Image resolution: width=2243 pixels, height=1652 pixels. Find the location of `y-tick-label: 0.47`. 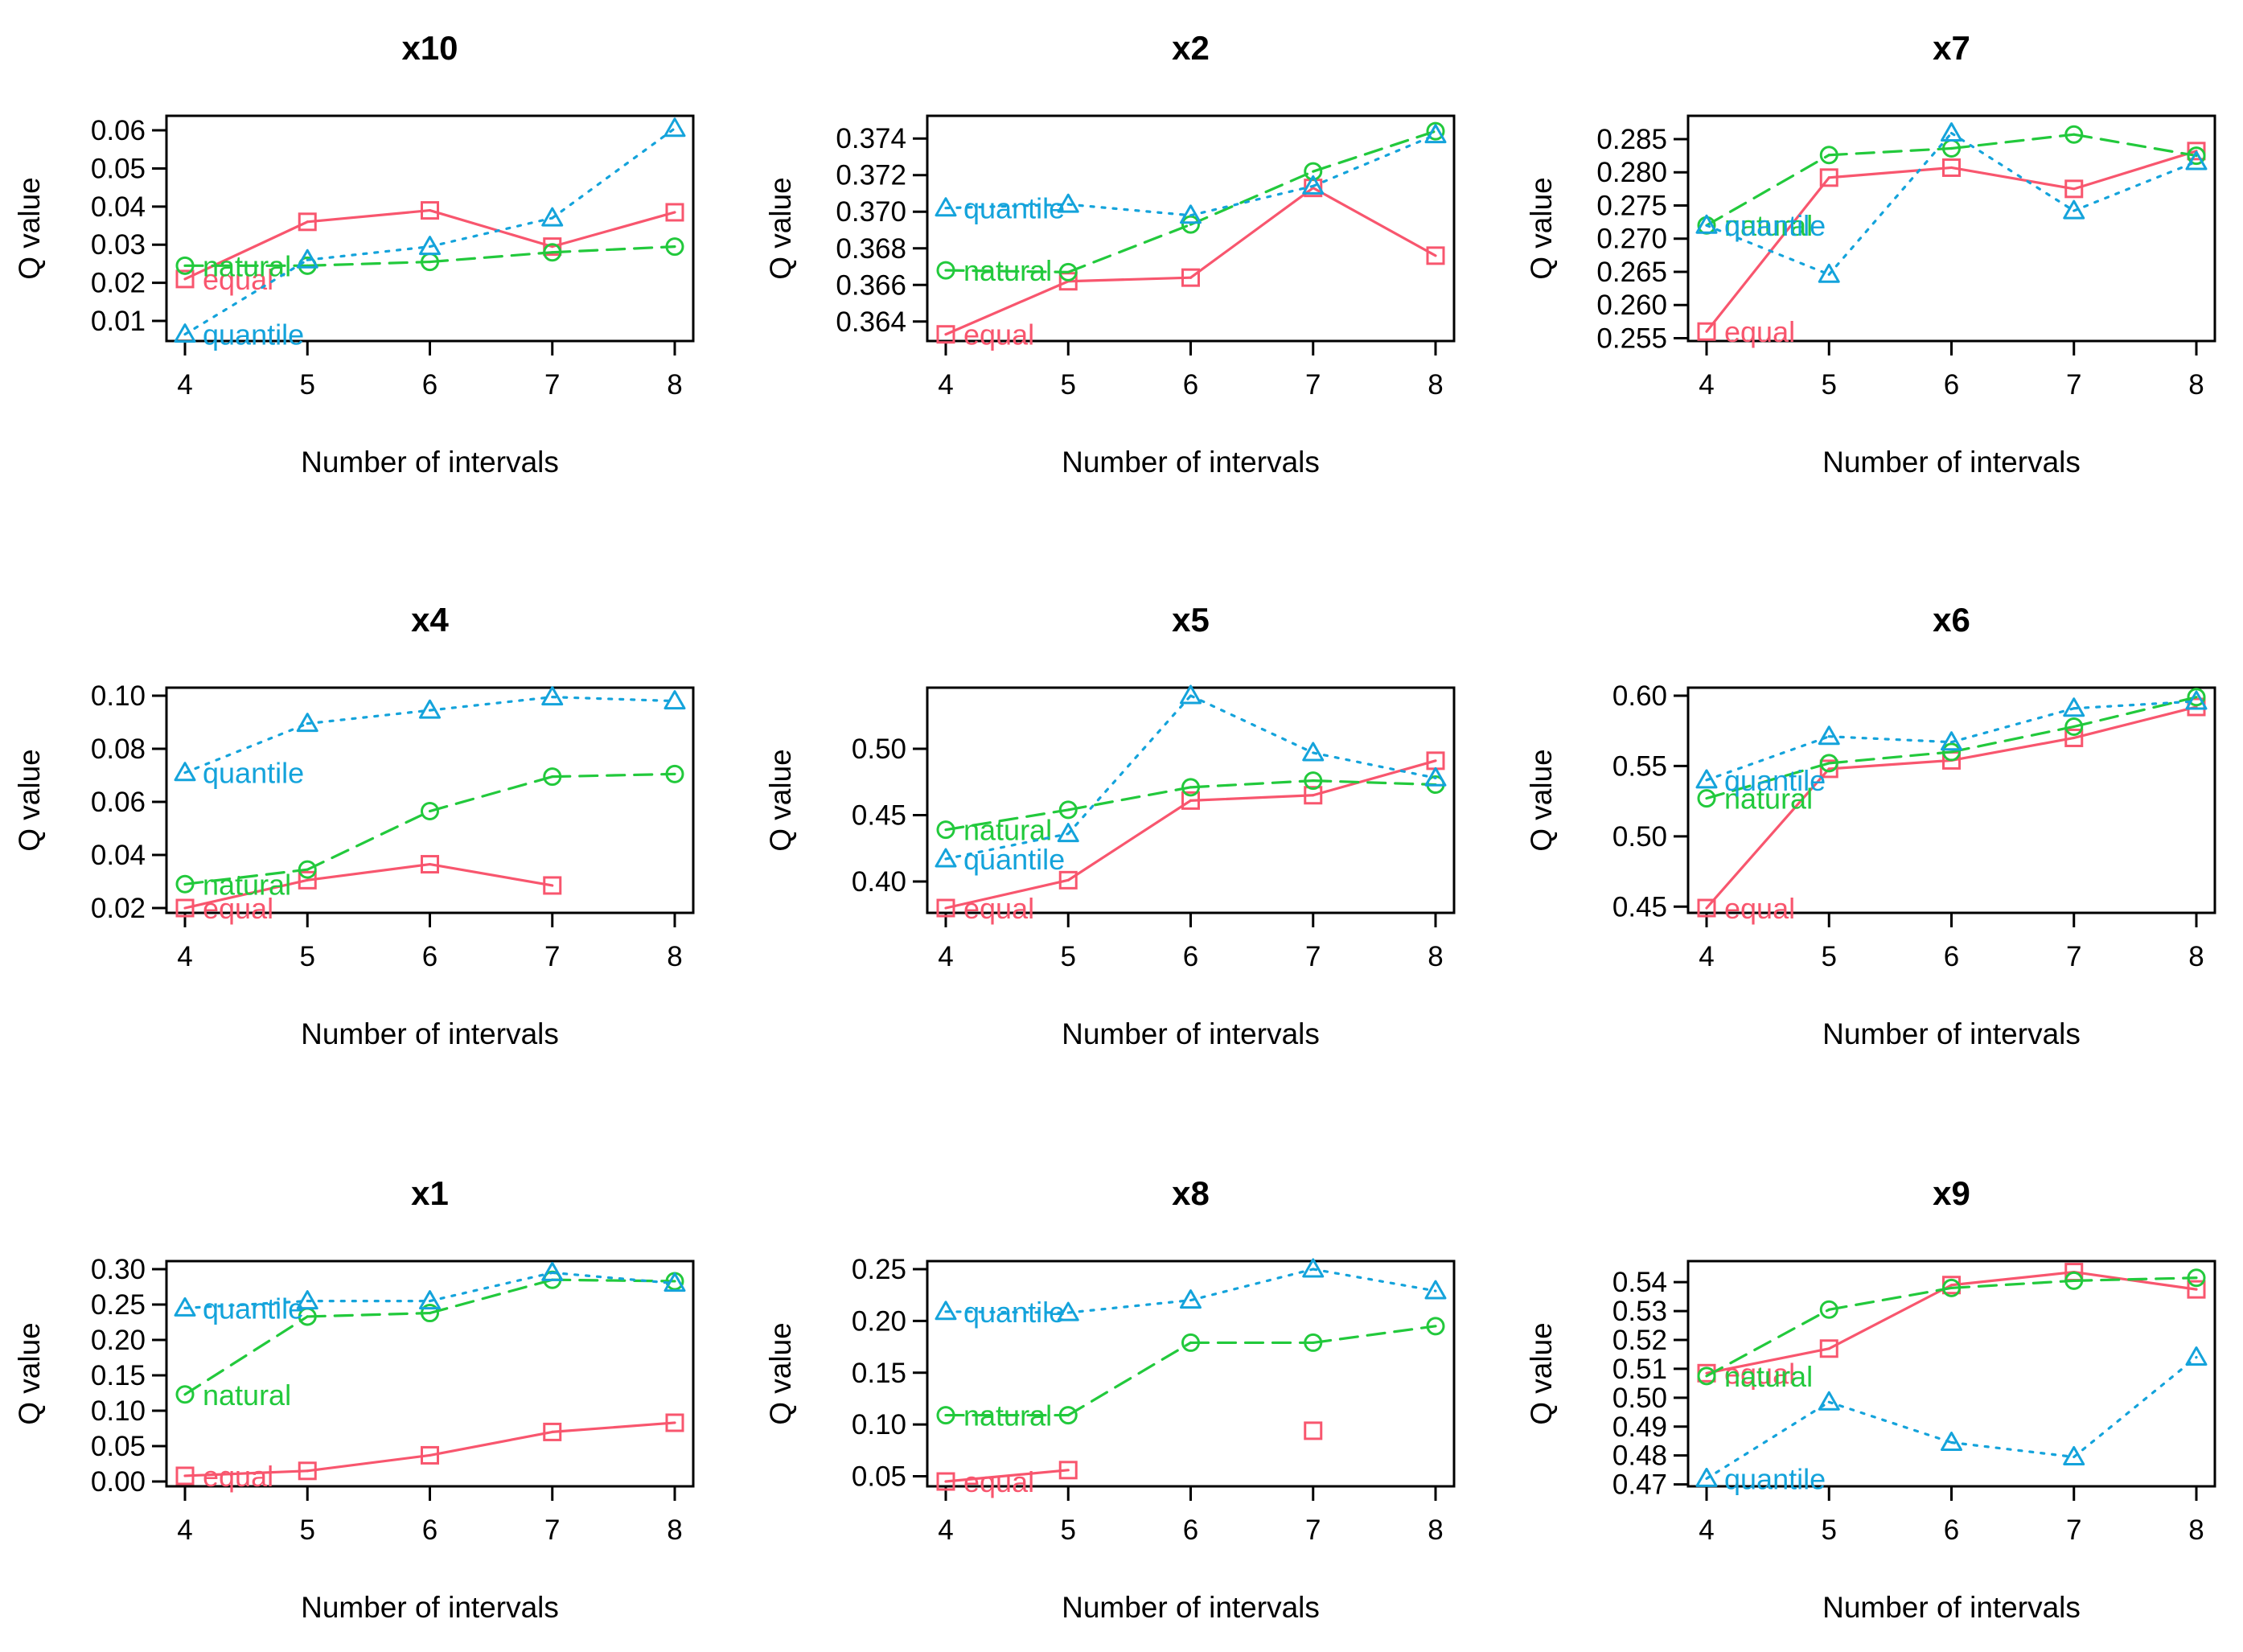

y-tick-label: 0.47 is located at coordinates (1640, 1485).